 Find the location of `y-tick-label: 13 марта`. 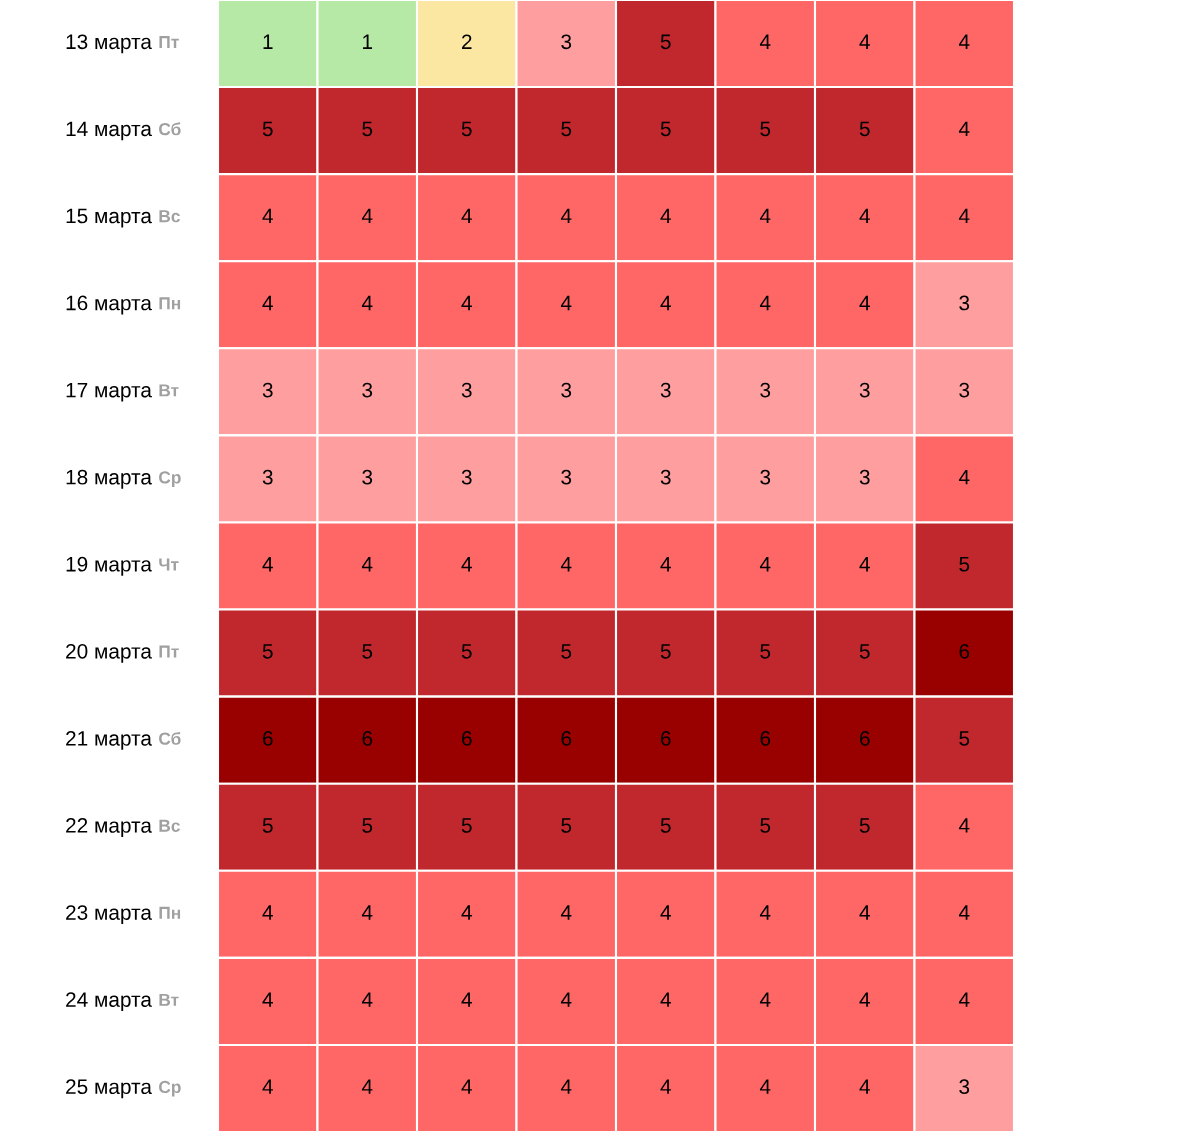

y-tick-label: 13 марта is located at coordinates (109, 44).